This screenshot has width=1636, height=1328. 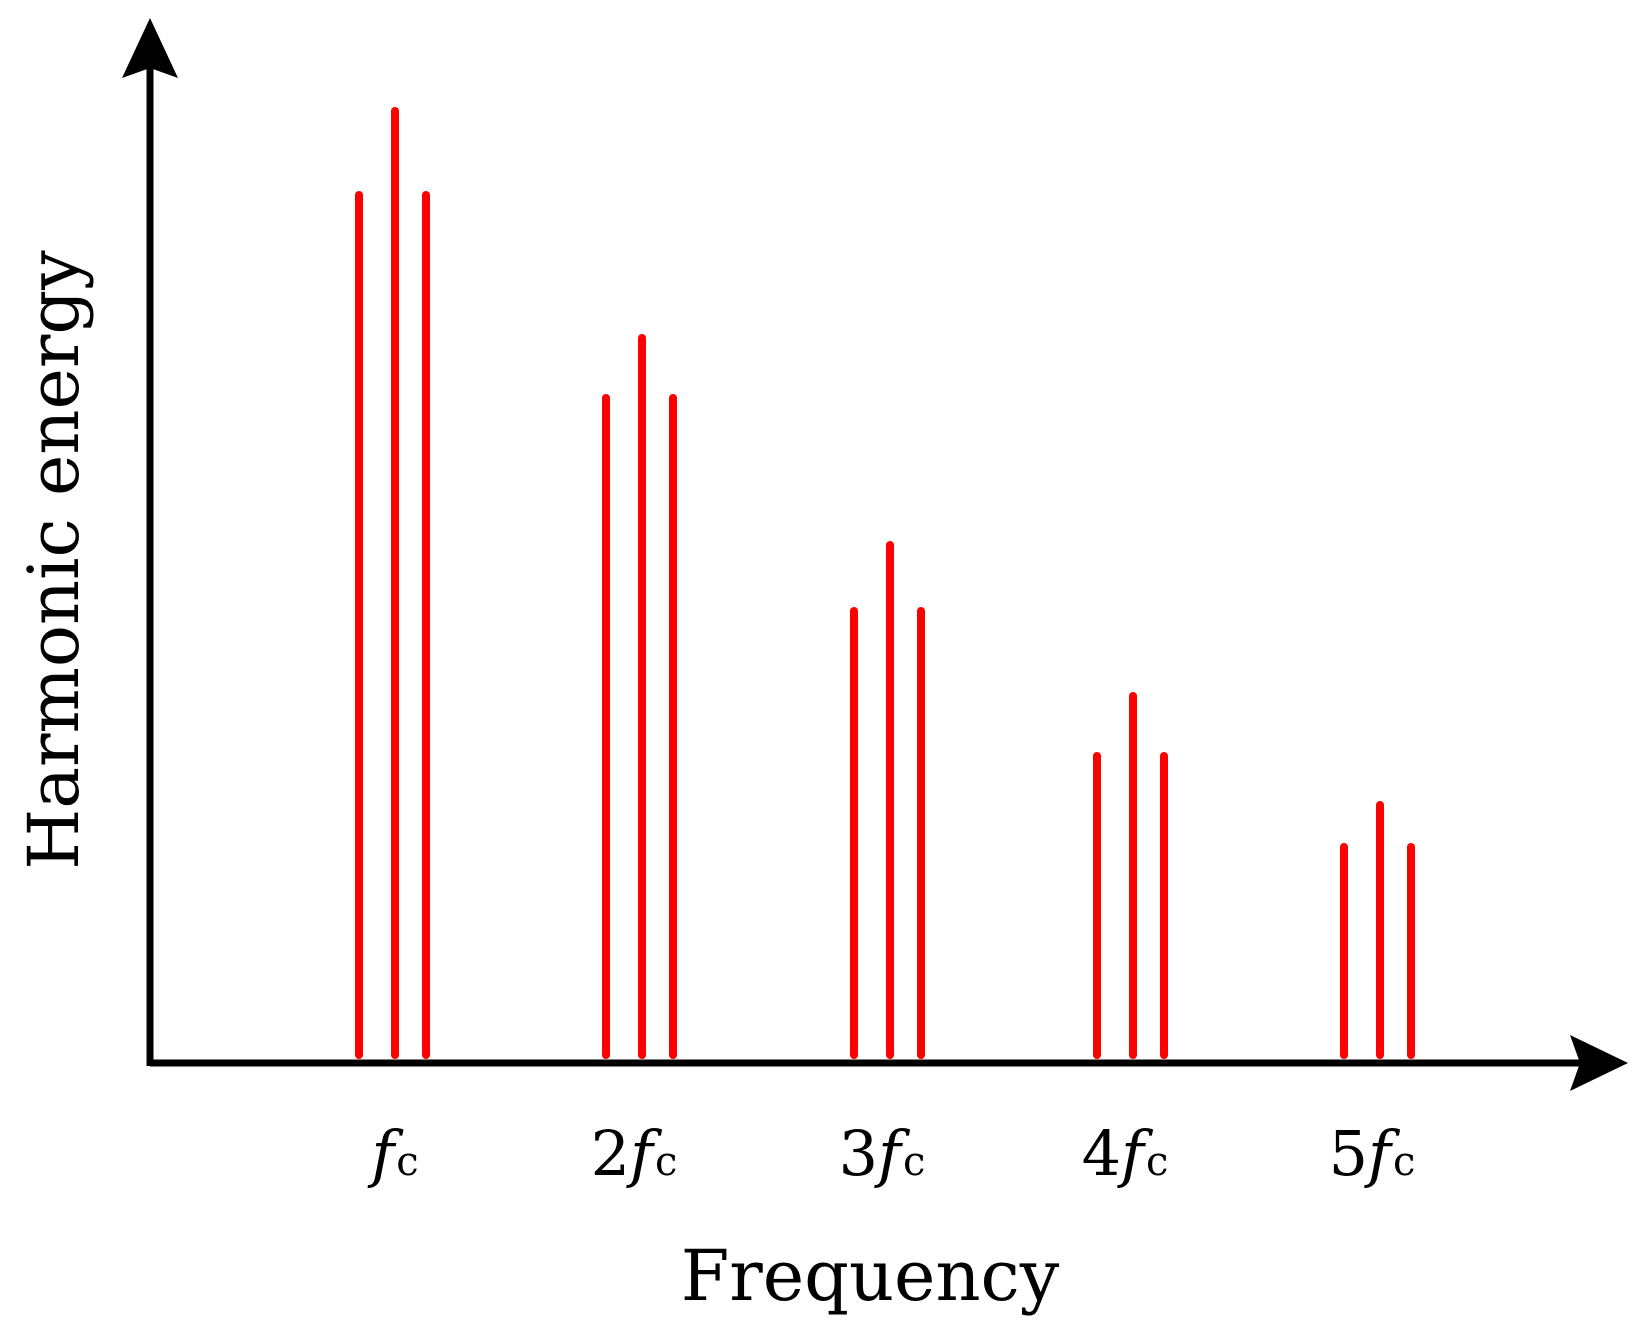 I want to click on x-axis-label: Frequency, so click(x=870, y=1276).